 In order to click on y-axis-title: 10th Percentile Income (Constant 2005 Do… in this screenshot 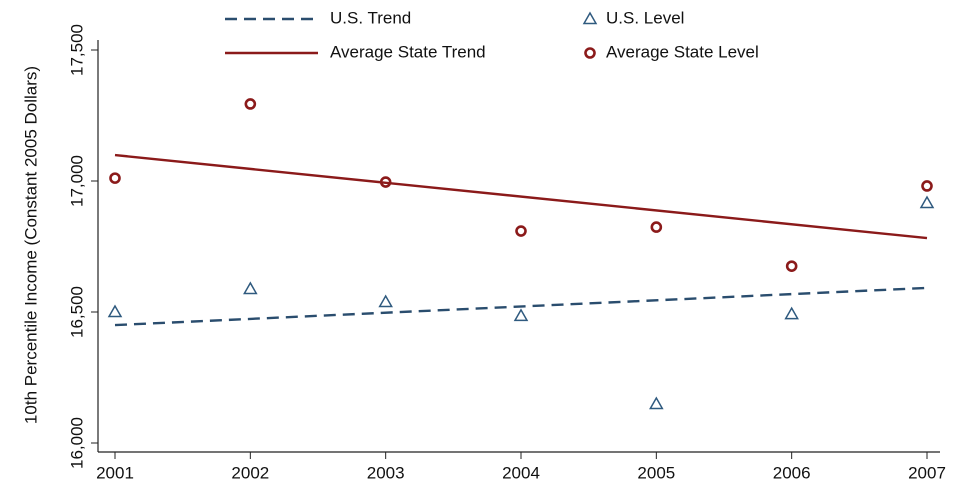, I will do `click(30, 245)`.